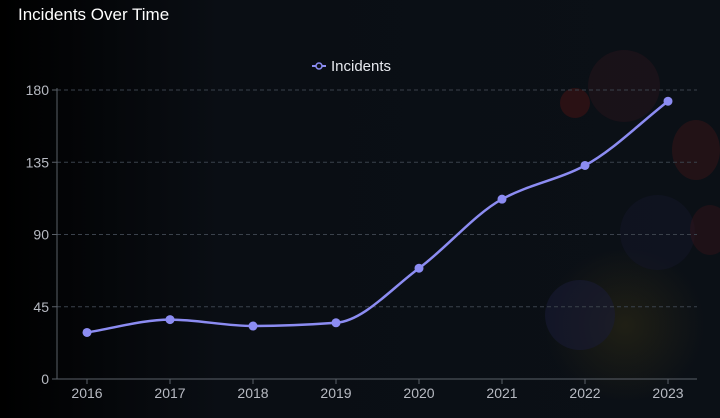 The height and width of the screenshot is (418, 720). What do you see at coordinates (667, 393) in the screenshot?
I see `x-tick-label: 2023` at bounding box center [667, 393].